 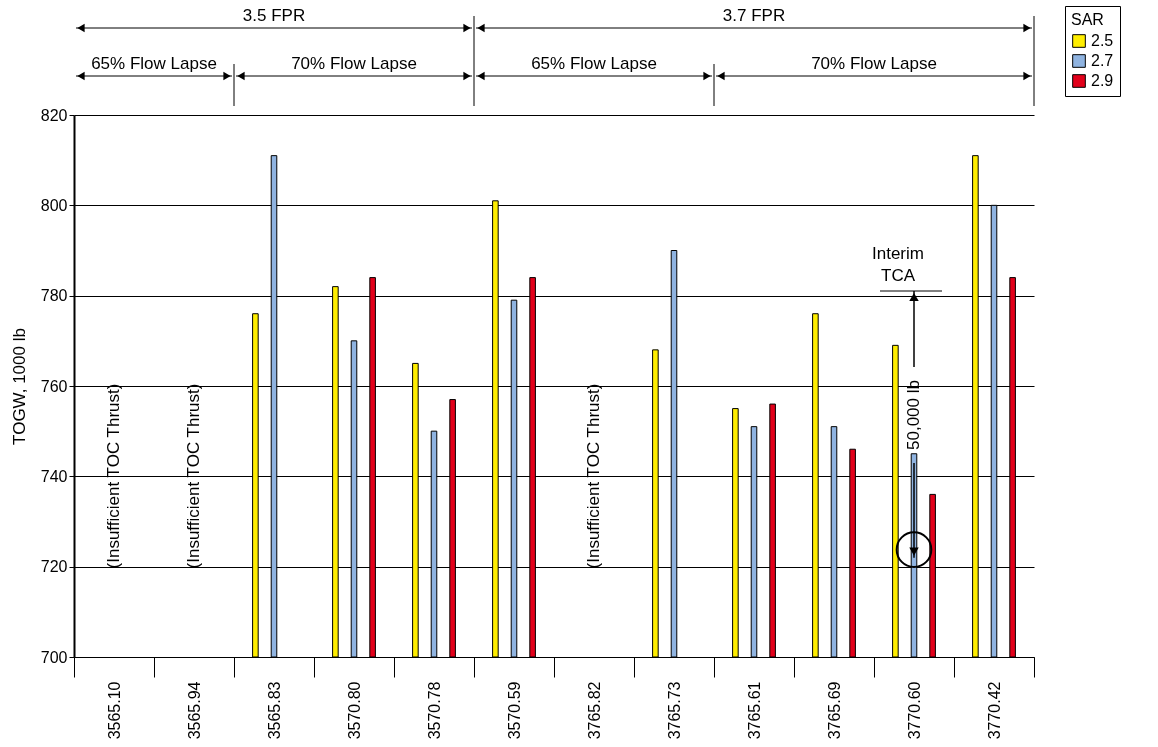 I want to click on annotation: 50,000 lb, so click(x=913, y=415).